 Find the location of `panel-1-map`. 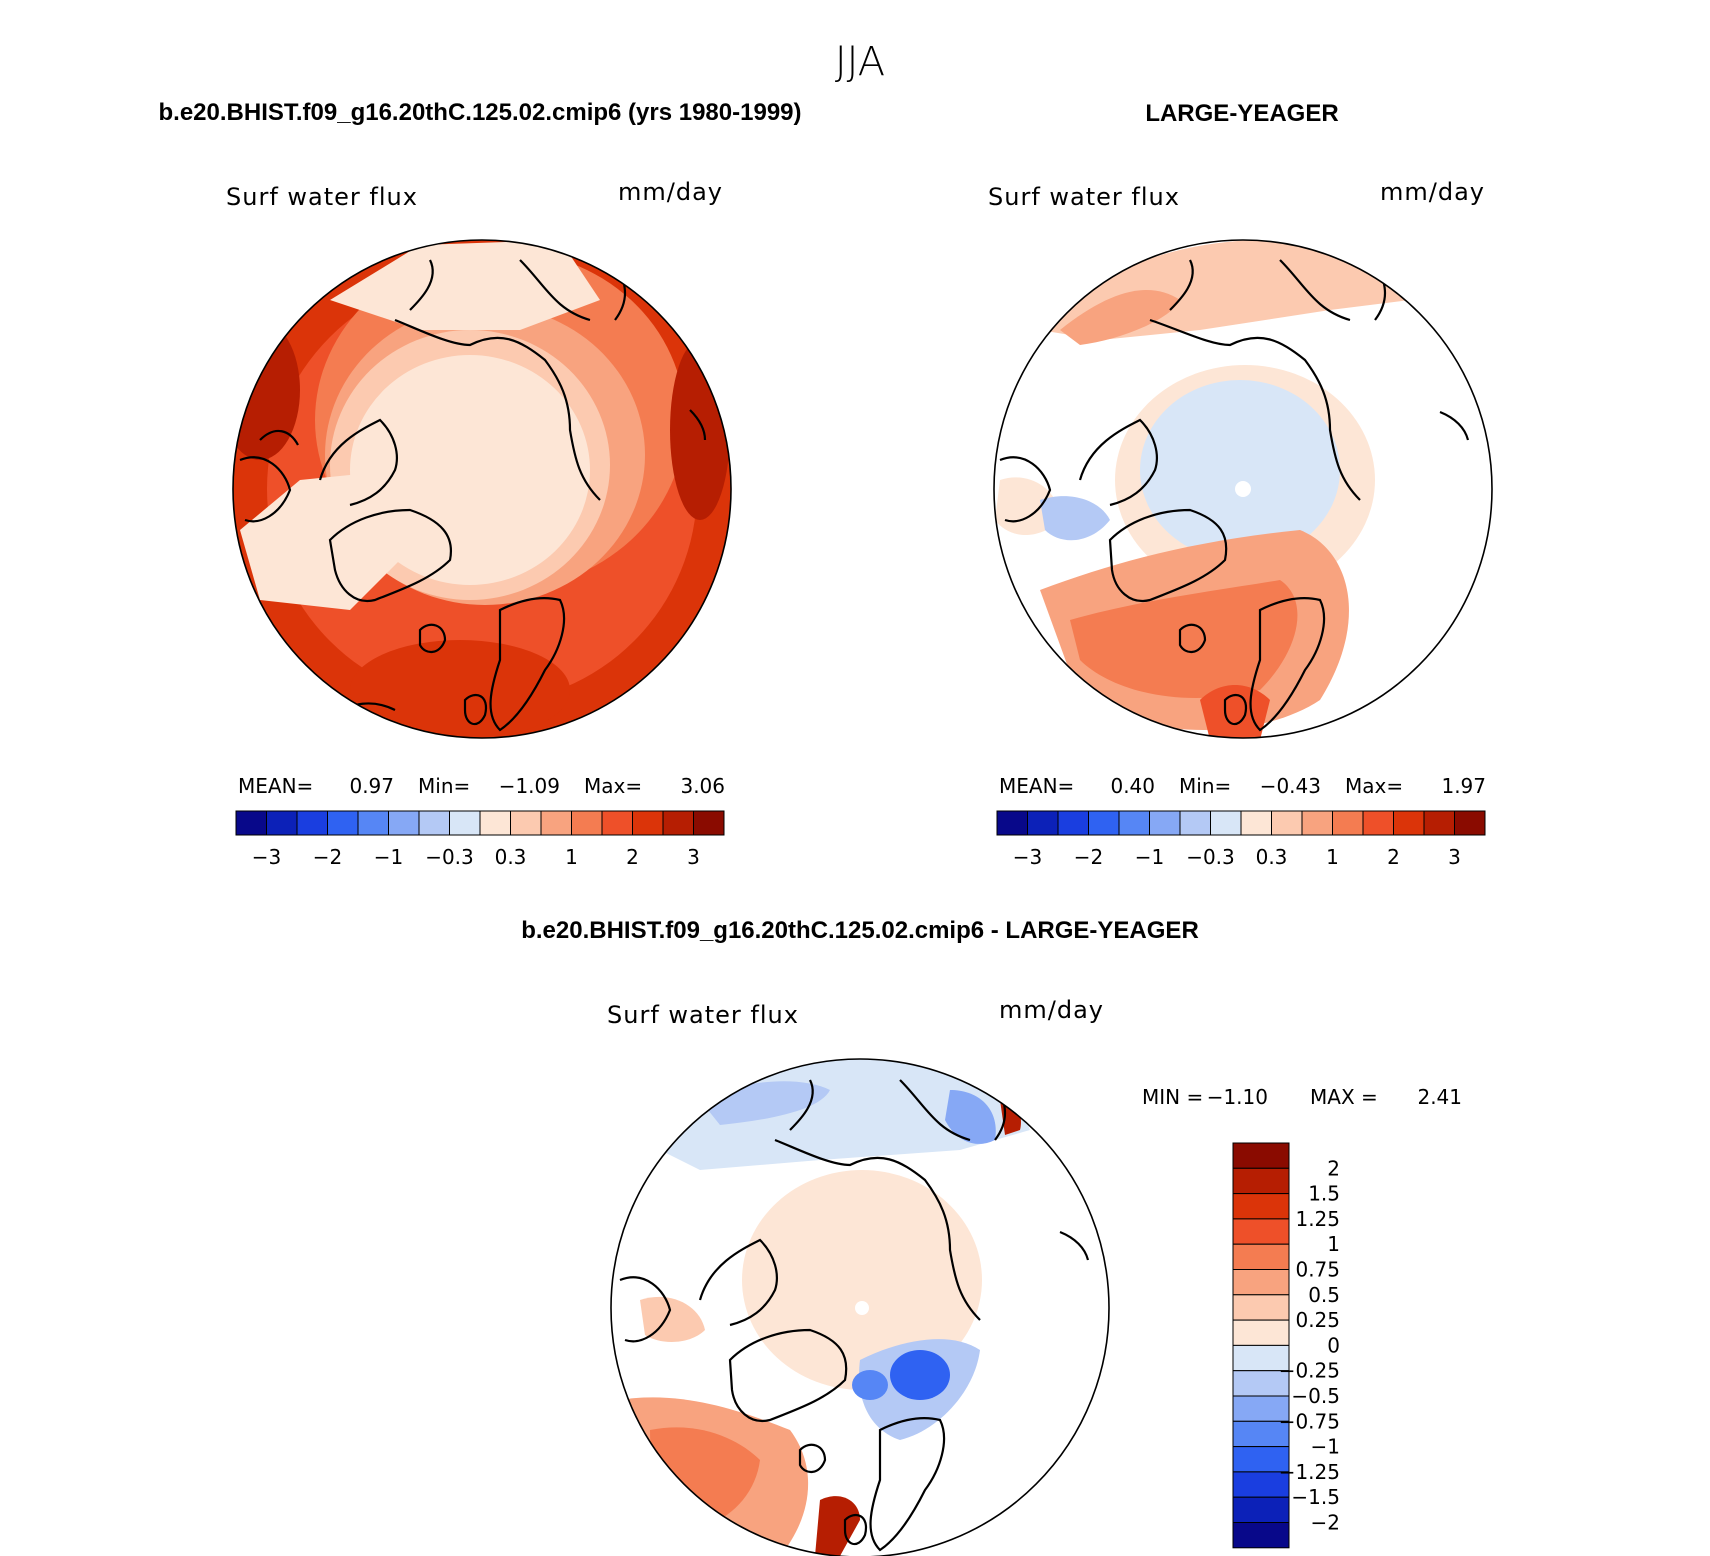

panel-1-map is located at coordinates (482, 489).